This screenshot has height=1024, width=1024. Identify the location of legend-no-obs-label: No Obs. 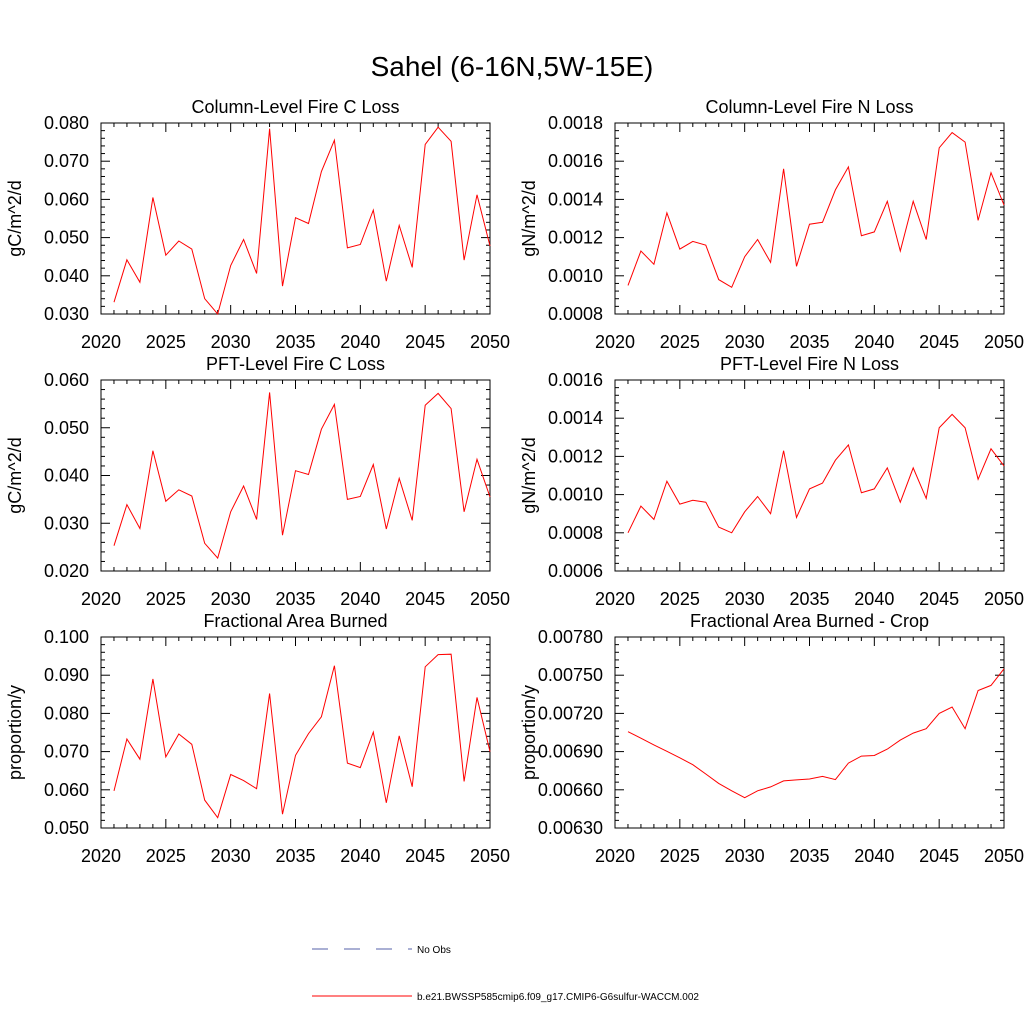
(434, 950).